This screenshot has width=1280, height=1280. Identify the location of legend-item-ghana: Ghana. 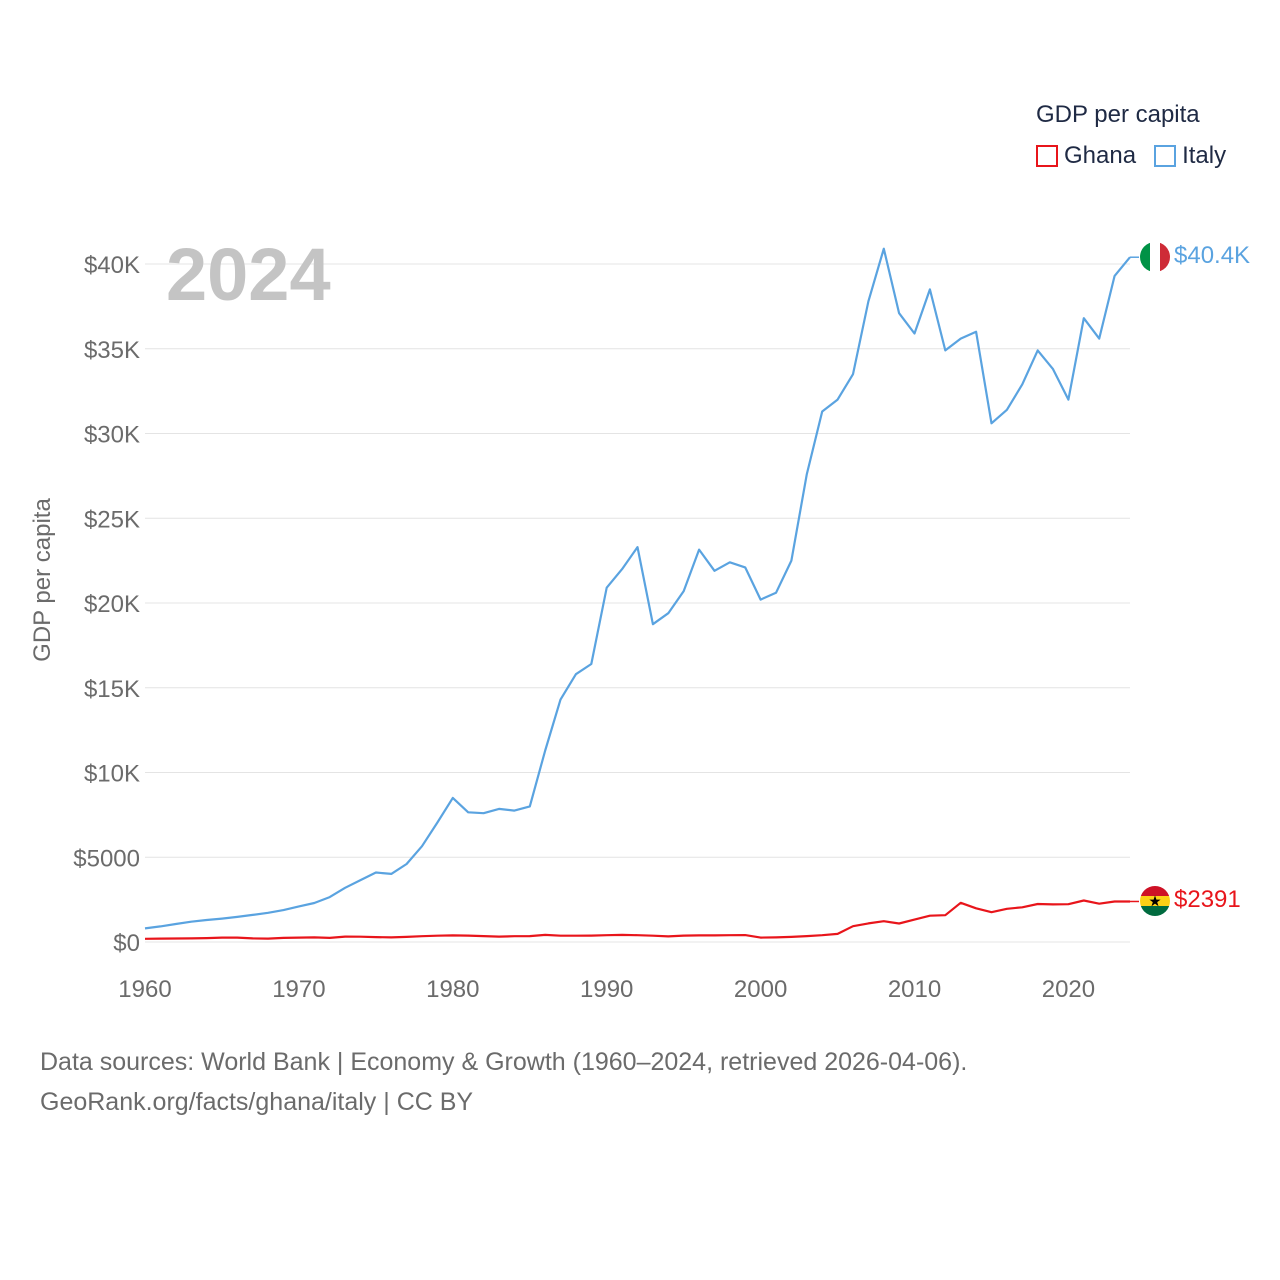
(1086, 156).